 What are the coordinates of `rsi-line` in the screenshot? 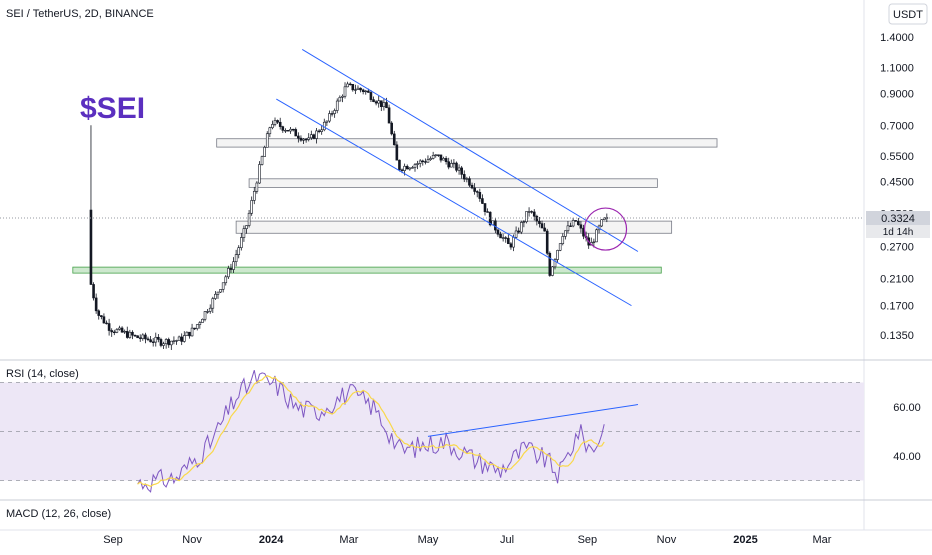 It's located at (371, 431).